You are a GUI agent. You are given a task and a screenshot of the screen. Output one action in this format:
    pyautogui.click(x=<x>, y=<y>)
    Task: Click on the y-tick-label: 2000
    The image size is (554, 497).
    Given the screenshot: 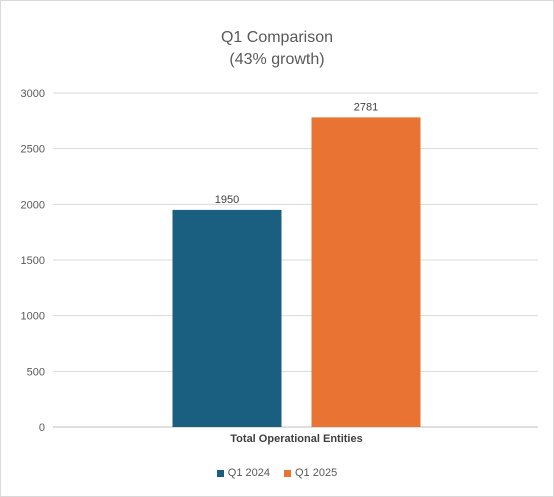 What is the action you would take?
    pyautogui.click(x=33, y=205)
    